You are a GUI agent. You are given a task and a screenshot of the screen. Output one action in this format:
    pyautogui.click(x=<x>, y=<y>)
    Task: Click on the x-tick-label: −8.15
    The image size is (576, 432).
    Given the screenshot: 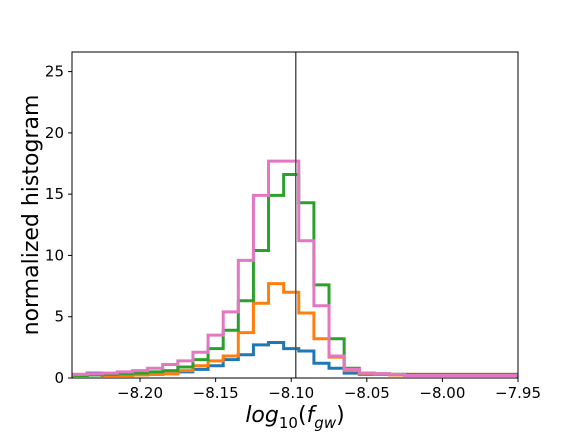 What is the action you would take?
    pyautogui.click(x=216, y=393)
    